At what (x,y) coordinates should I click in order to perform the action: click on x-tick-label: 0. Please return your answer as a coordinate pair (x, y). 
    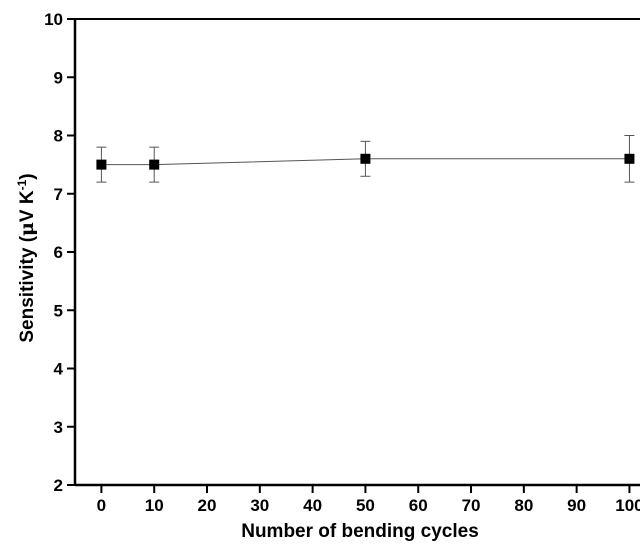
    Looking at the image, I should click on (101, 505).